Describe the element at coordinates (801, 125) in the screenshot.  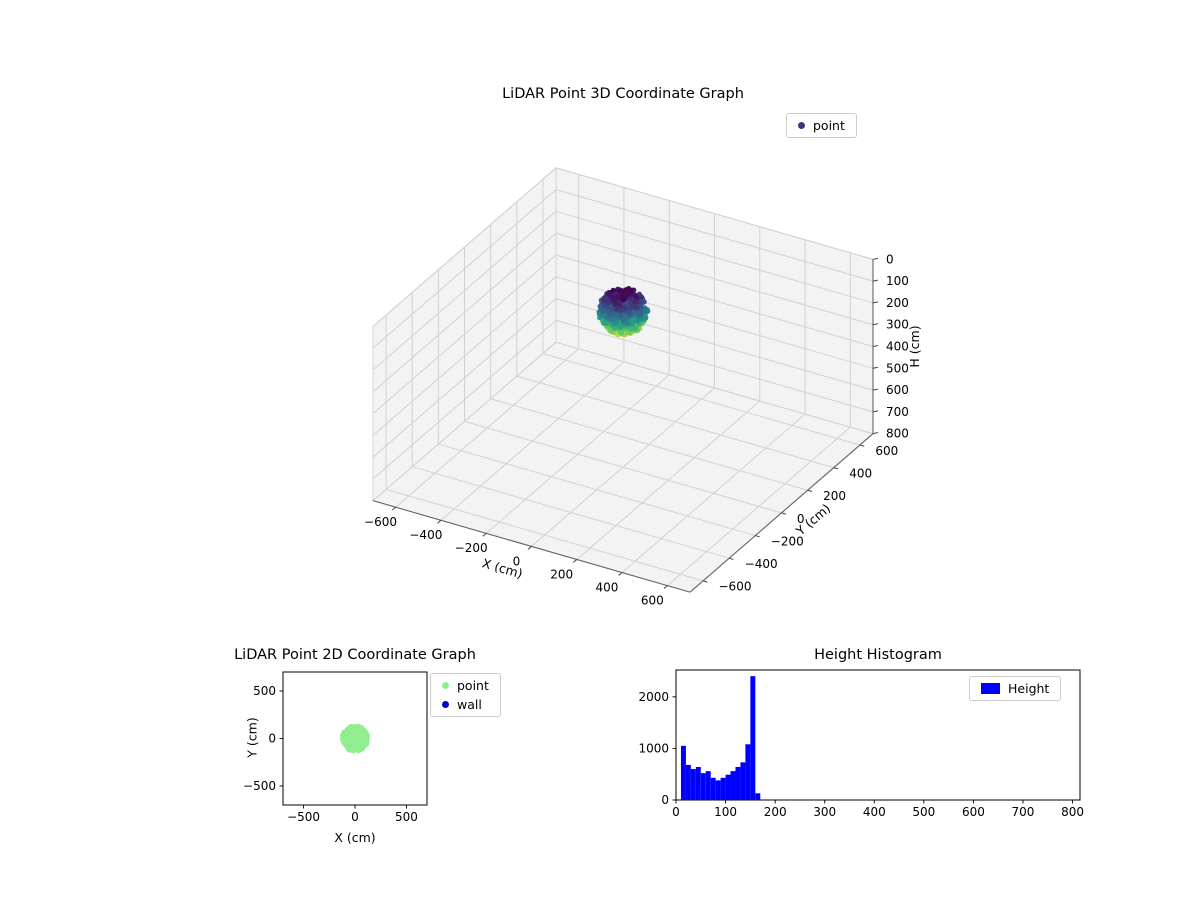
I see `point-marker-icon` at that location.